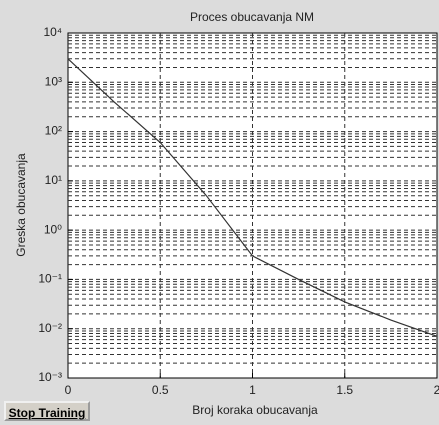 This screenshot has width=439, height=425. Describe the element at coordinates (53, 229) in the screenshot. I see `y-tick-label: 10⁰` at that location.